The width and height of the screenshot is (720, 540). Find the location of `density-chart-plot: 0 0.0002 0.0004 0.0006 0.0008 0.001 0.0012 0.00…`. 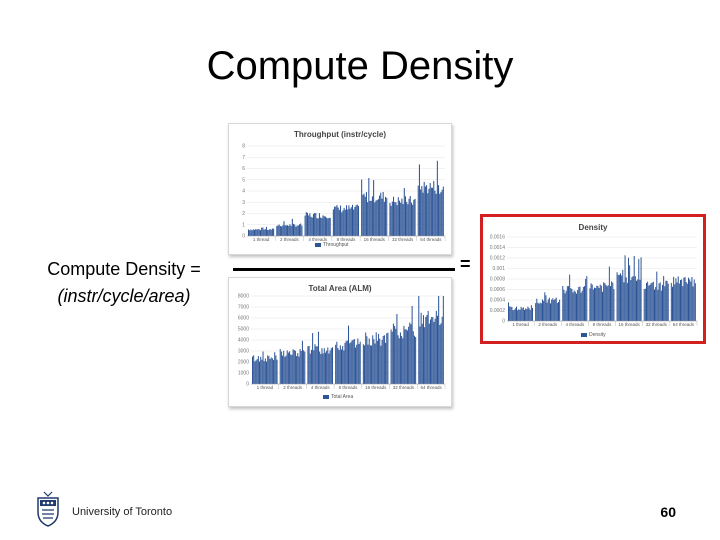

density-chart-plot: 0 0.0002 0.0004 0.0006 0.0008 0.001 0.0012 0.00… is located at coordinates (594, 281).